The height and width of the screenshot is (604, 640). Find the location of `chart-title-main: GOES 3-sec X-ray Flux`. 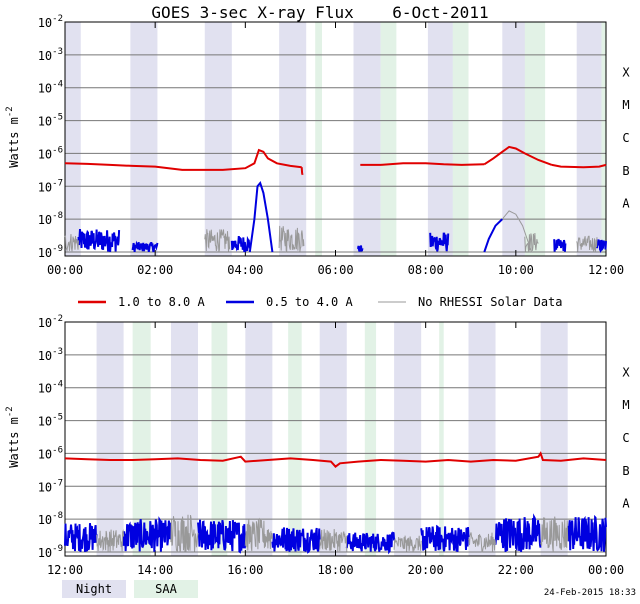

chart-title-main: GOES 3-sec X-ray Flux is located at coordinates (252, 12).